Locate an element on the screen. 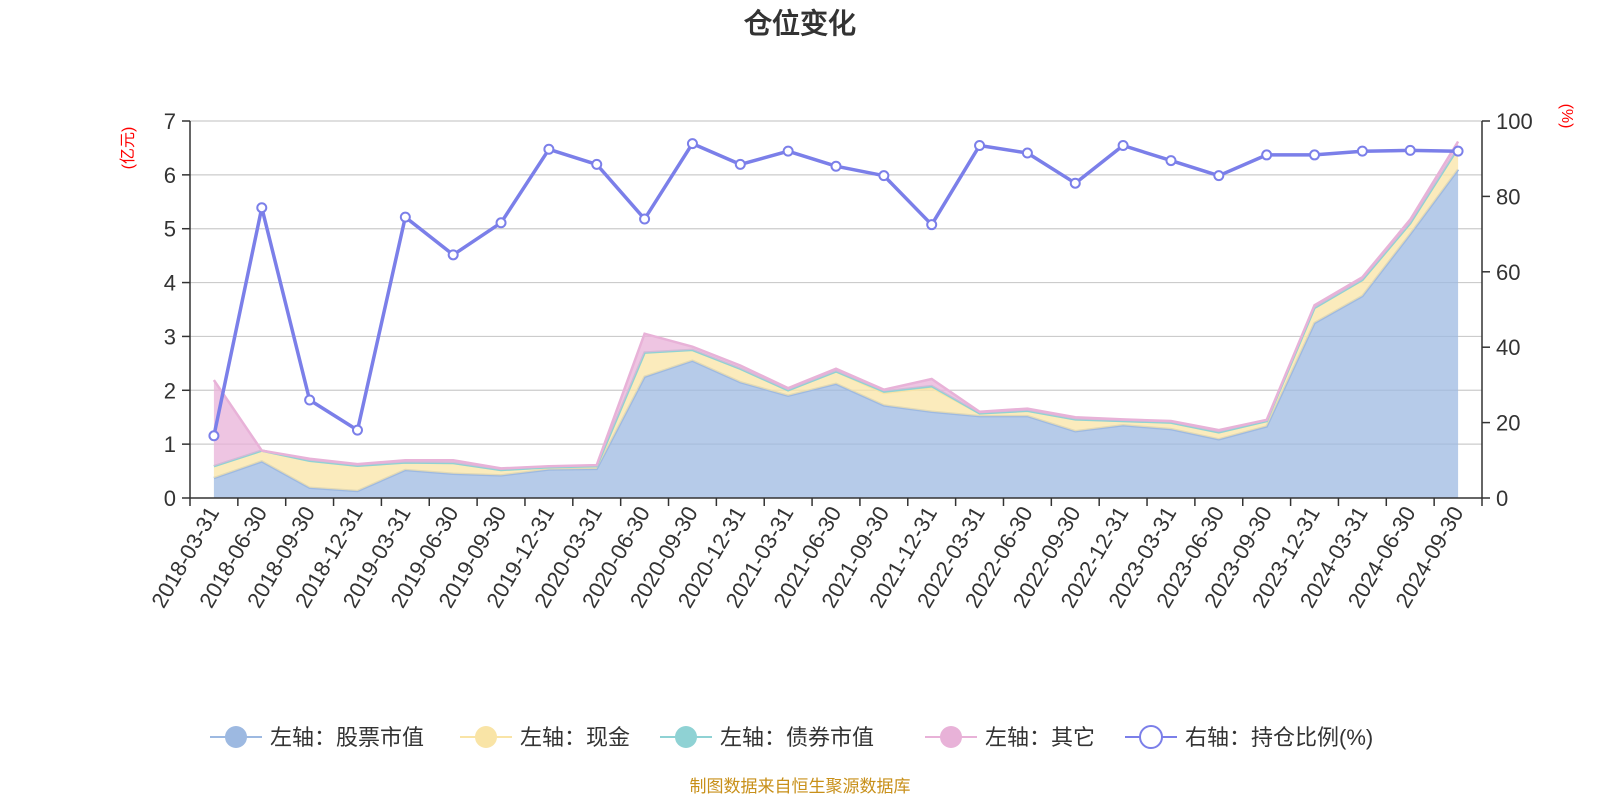 The width and height of the screenshot is (1600, 800). left-tick-label: 3 is located at coordinates (170, 336).